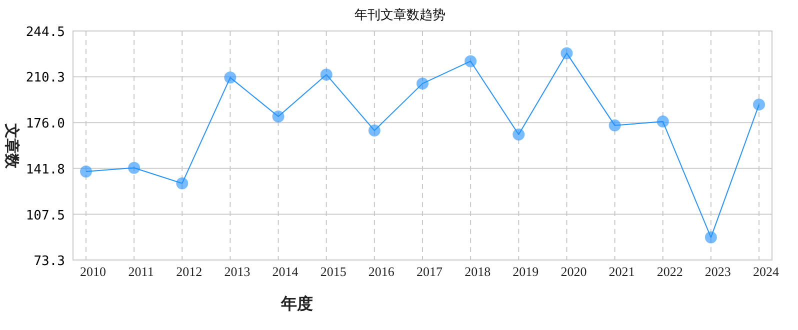 This screenshot has height=330, width=798. Describe the element at coordinates (296, 303) in the screenshot. I see `x-axis-title: 年度` at that location.